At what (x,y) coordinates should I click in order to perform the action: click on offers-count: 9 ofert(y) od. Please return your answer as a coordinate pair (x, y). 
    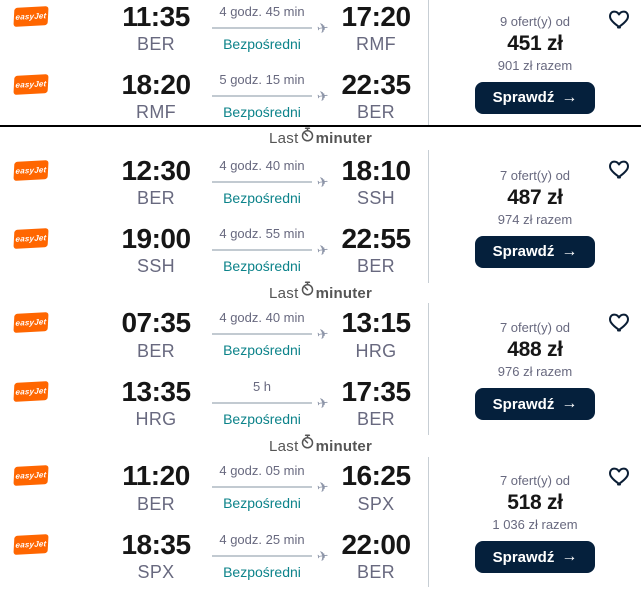
    Looking at the image, I should click on (535, 21).